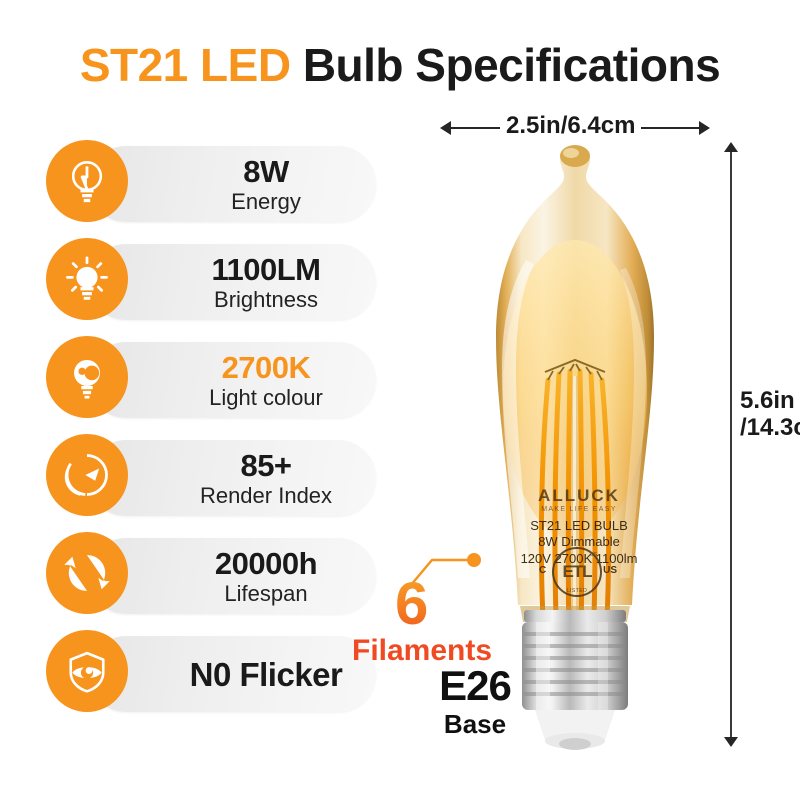 This screenshot has width=800, height=800. What do you see at coordinates (731, 742) in the screenshot?
I see `arrow-down-icon` at bounding box center [731, 742].